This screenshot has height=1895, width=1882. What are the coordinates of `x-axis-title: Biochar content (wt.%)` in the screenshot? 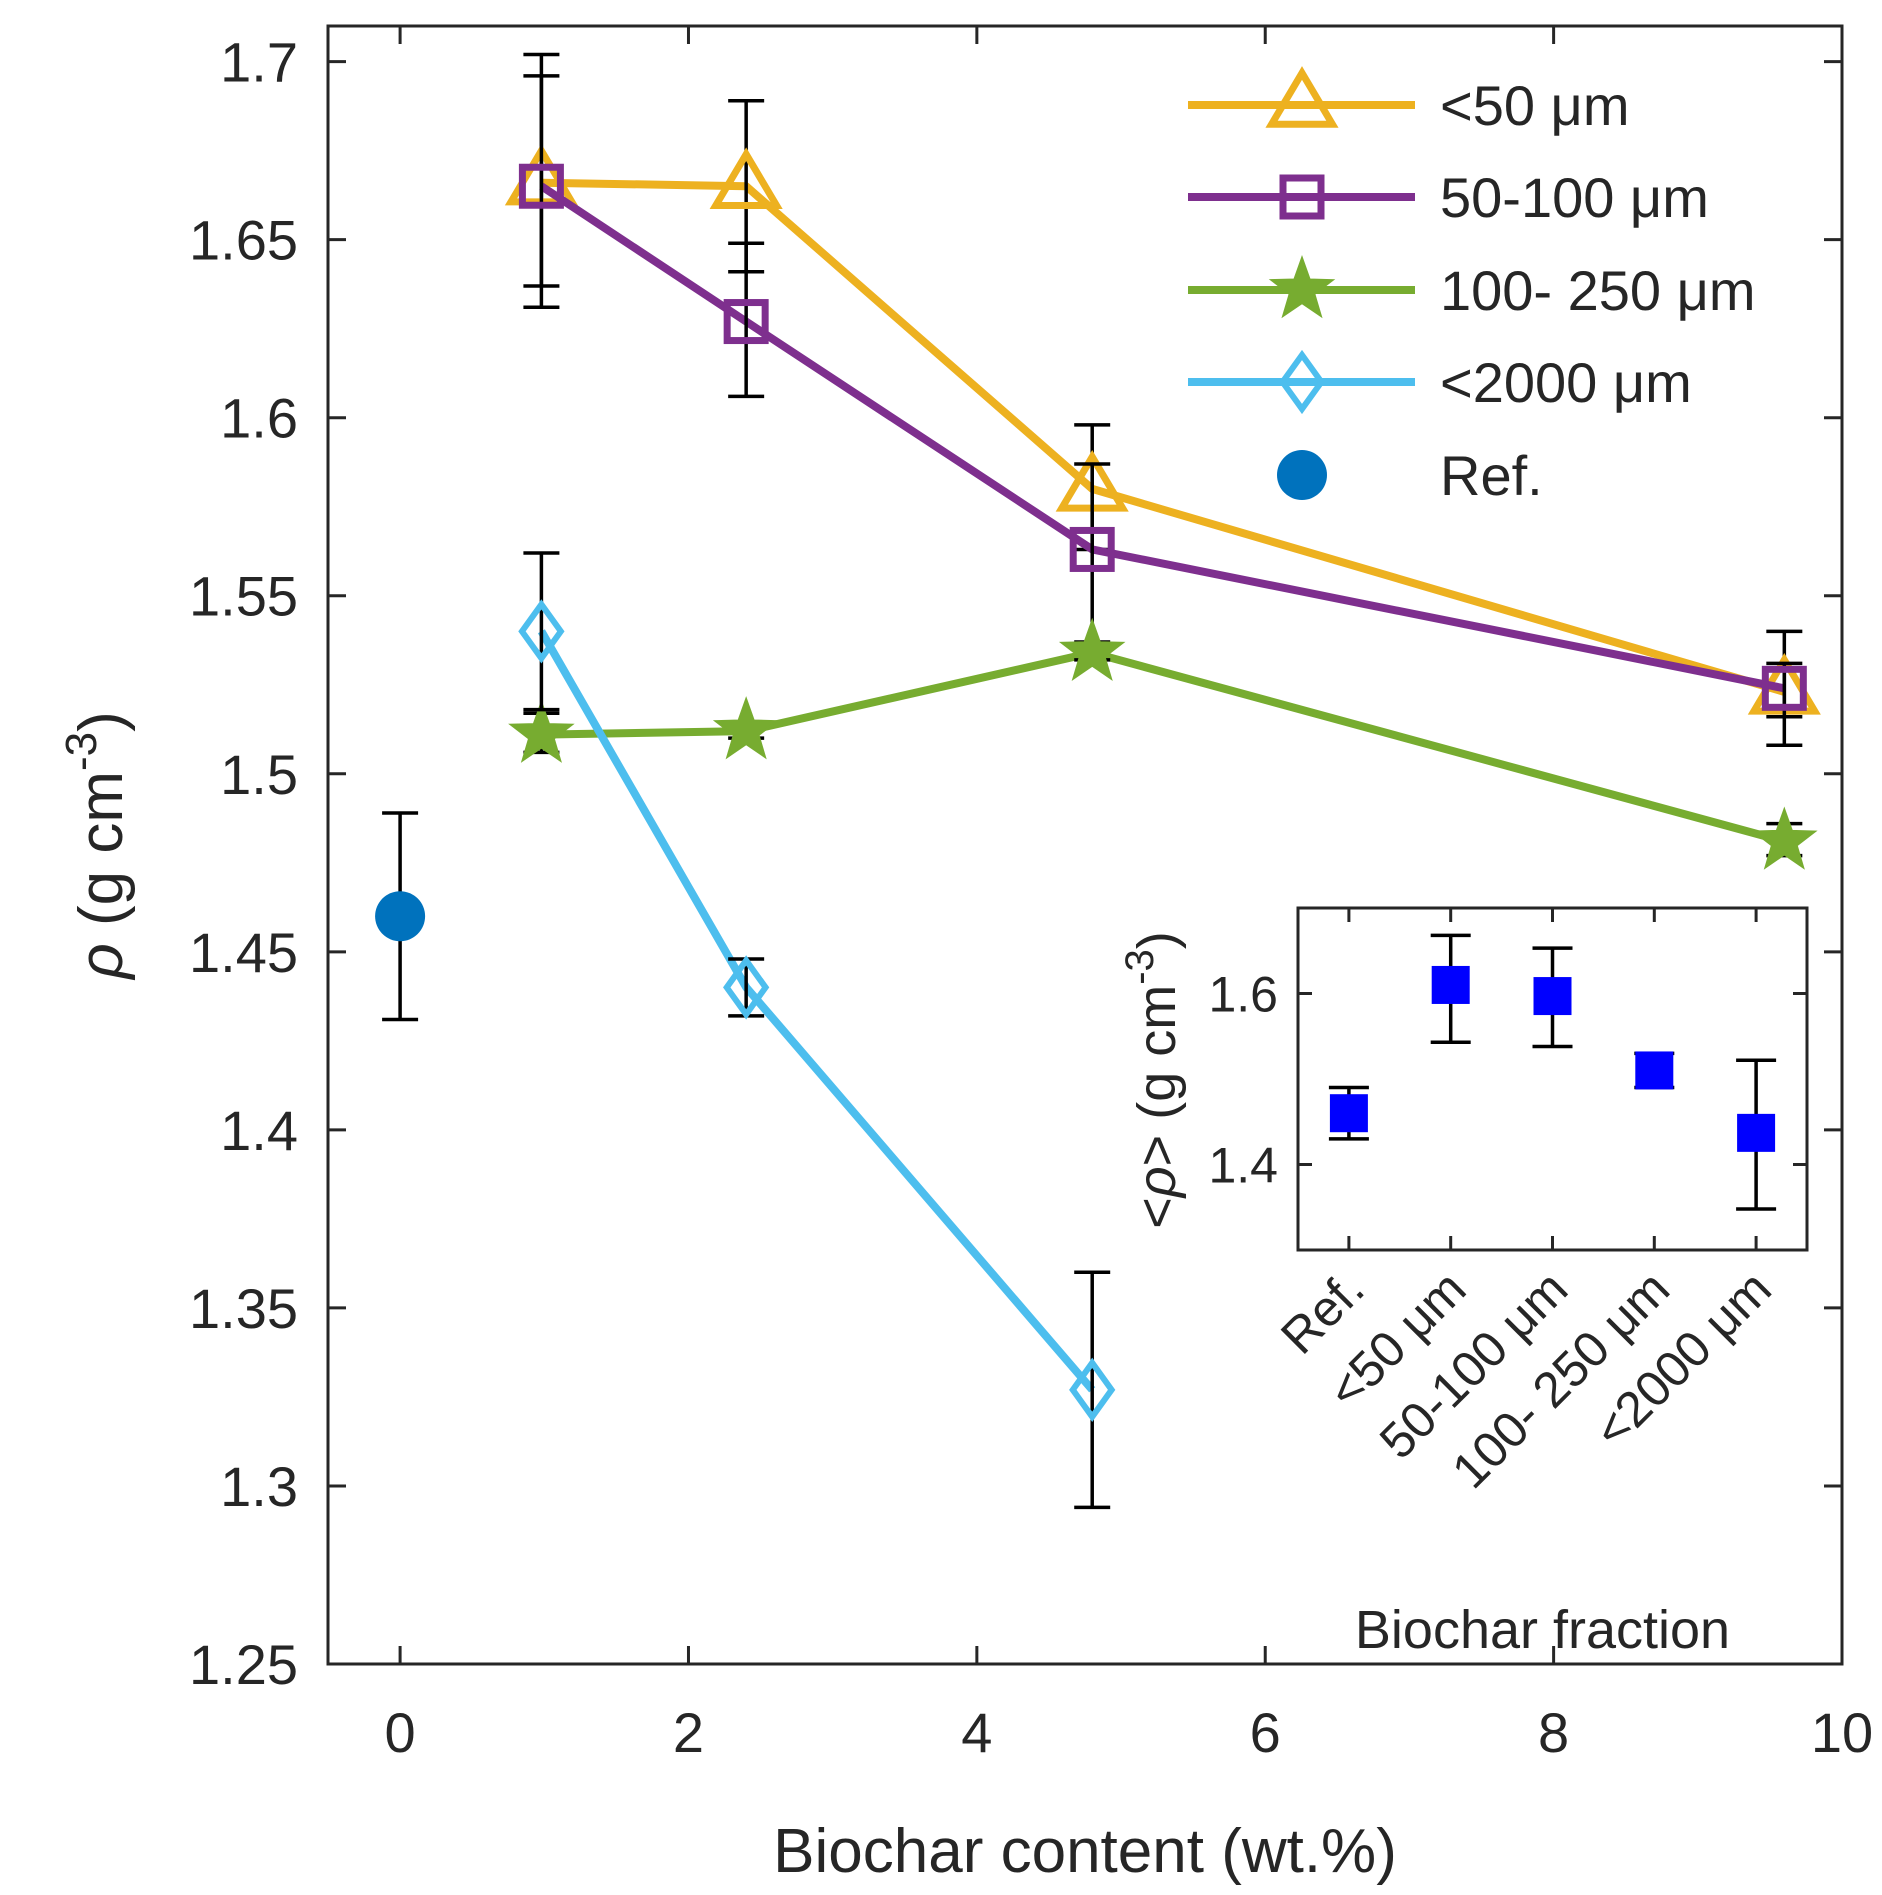 It's located at (1085, 1851).